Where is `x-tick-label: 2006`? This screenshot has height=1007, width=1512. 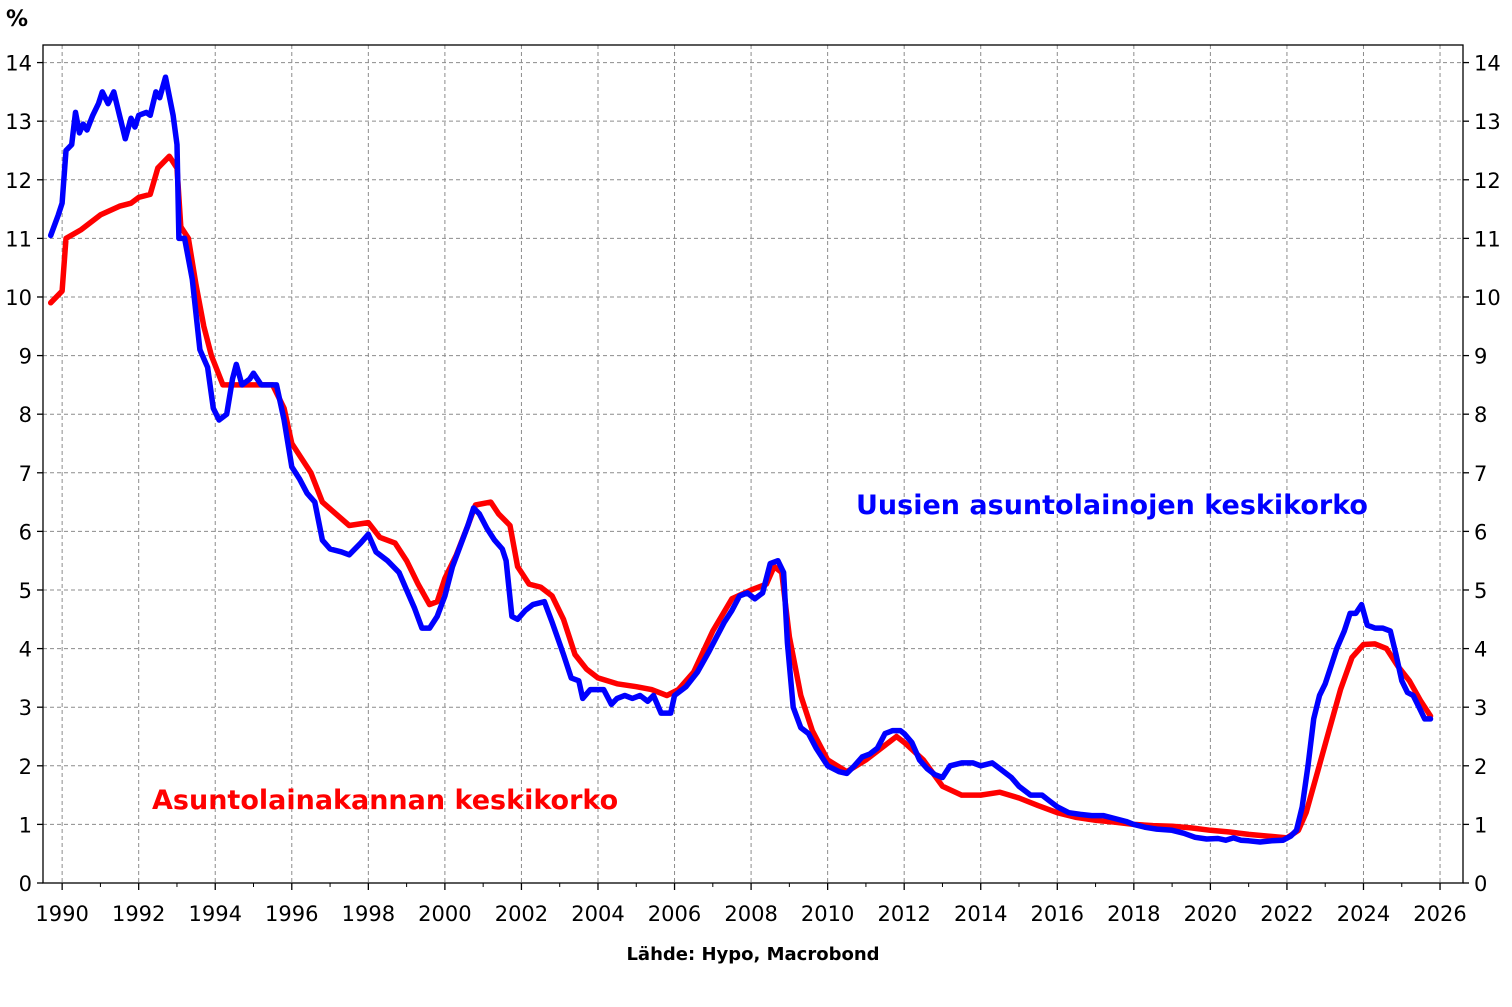 x-tick-label: 2006 is located at coordinates (674, 914).